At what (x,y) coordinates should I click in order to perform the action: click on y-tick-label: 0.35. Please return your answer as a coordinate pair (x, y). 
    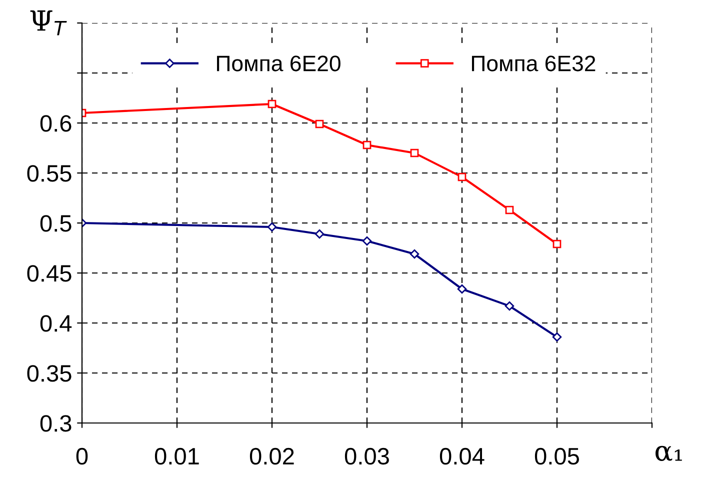
    Looking at the image, I should click on (49, 373).